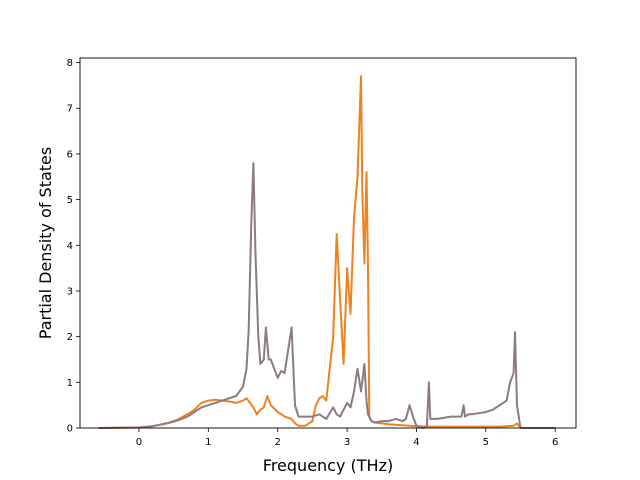 This screenshot has height=480, width=640. What do you see at coordinates (70, 63) in the screenshot?
I see `y-tick-label: 8` at bounding box center [70, 63].